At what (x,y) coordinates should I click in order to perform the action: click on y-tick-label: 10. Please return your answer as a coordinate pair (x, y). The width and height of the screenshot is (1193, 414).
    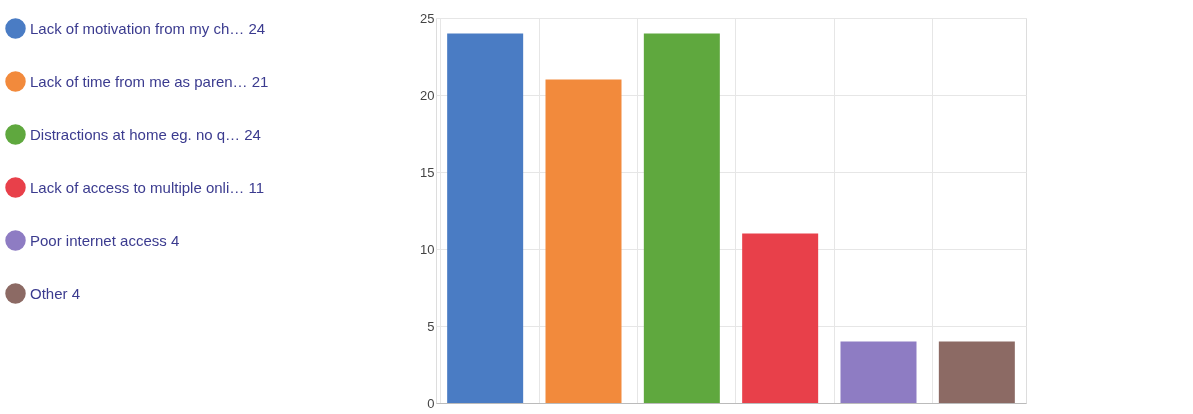
    Looking at the image, I should click on (427, 249).